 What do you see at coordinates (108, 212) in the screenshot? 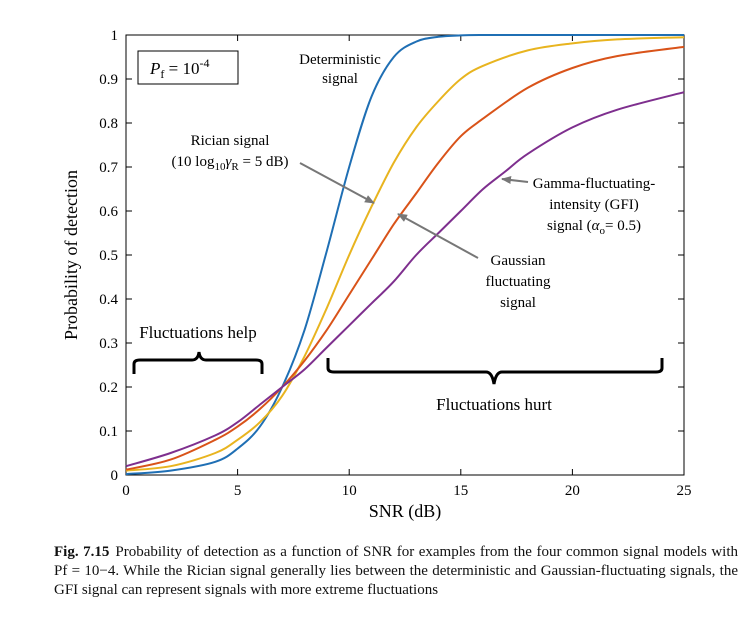
I see `y-tick-label: 0.6` at bounding box center [108, 212].